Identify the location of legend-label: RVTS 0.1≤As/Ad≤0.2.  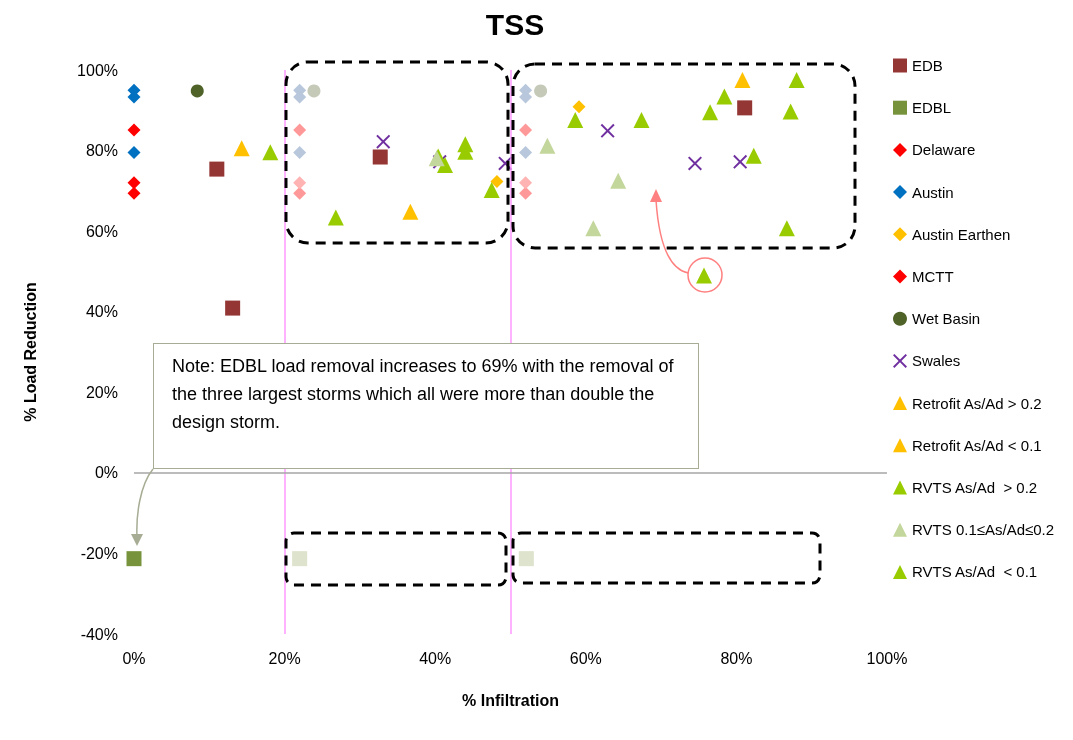
(983, 530).